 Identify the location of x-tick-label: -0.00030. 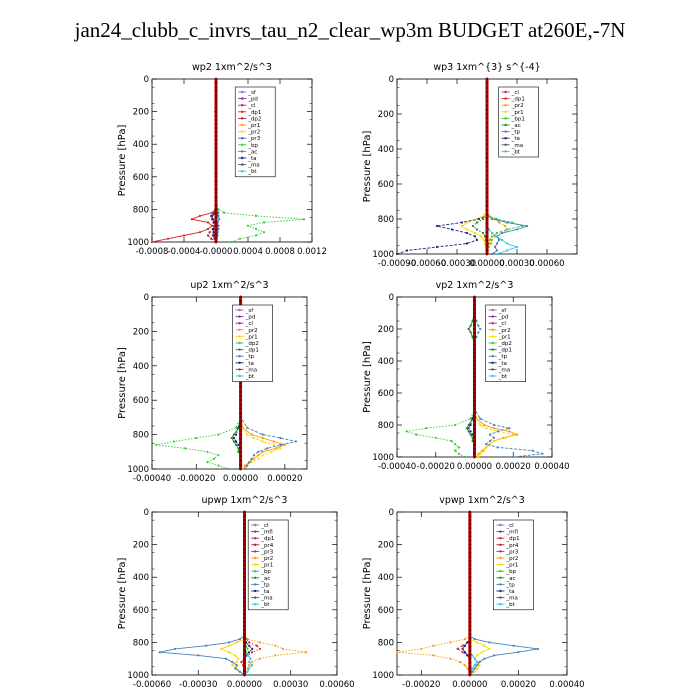
(198, 685).